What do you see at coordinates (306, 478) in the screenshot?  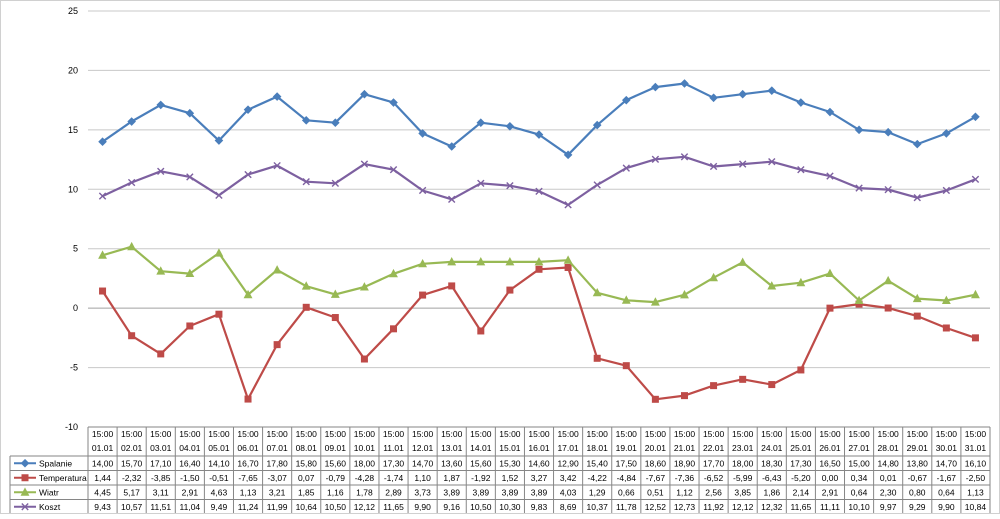 I see `table-value-cell: 0,07` at bounding box center [306, 478].